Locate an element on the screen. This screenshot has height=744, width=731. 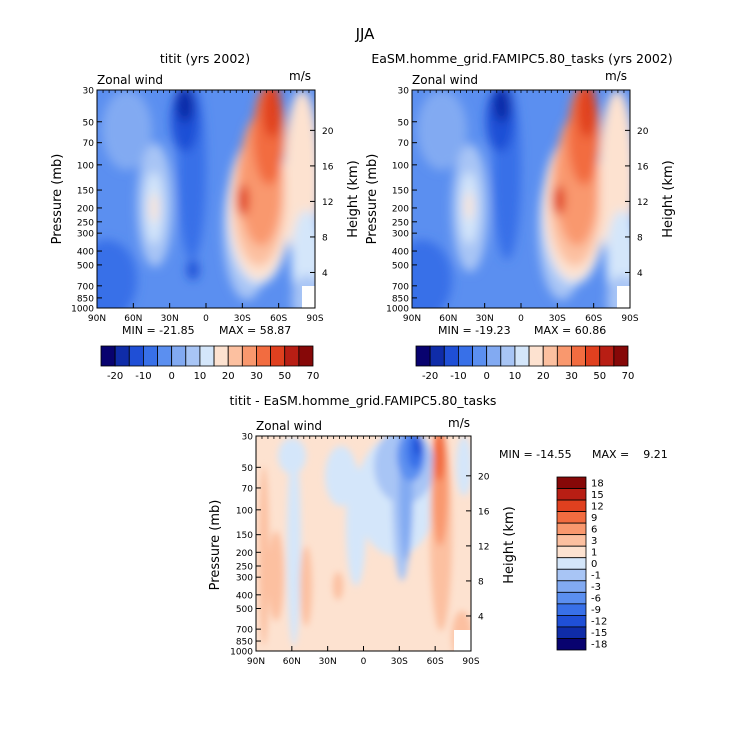
y2-axis-label: Height (km) is located at coordinates (353, 198).